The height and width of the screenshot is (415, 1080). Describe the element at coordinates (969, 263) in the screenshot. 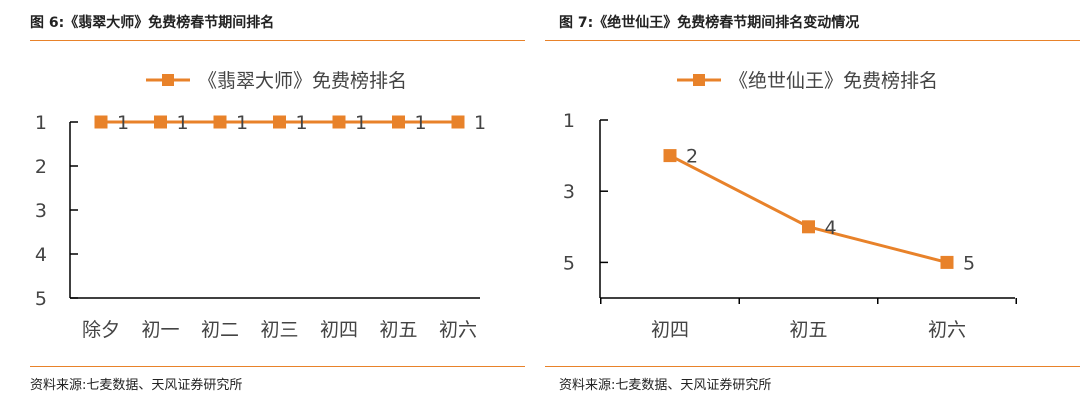

I see `data-label: 5` at that location.